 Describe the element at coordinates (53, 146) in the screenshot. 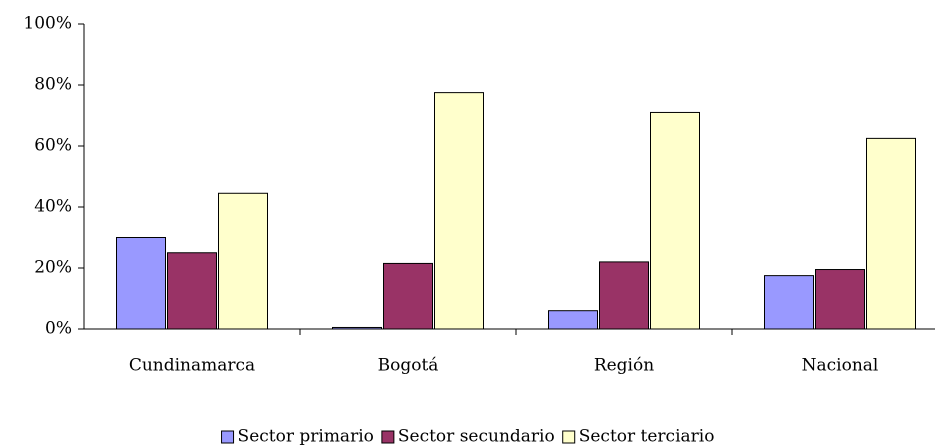

I see `y-tick-label: 60%` at that location.